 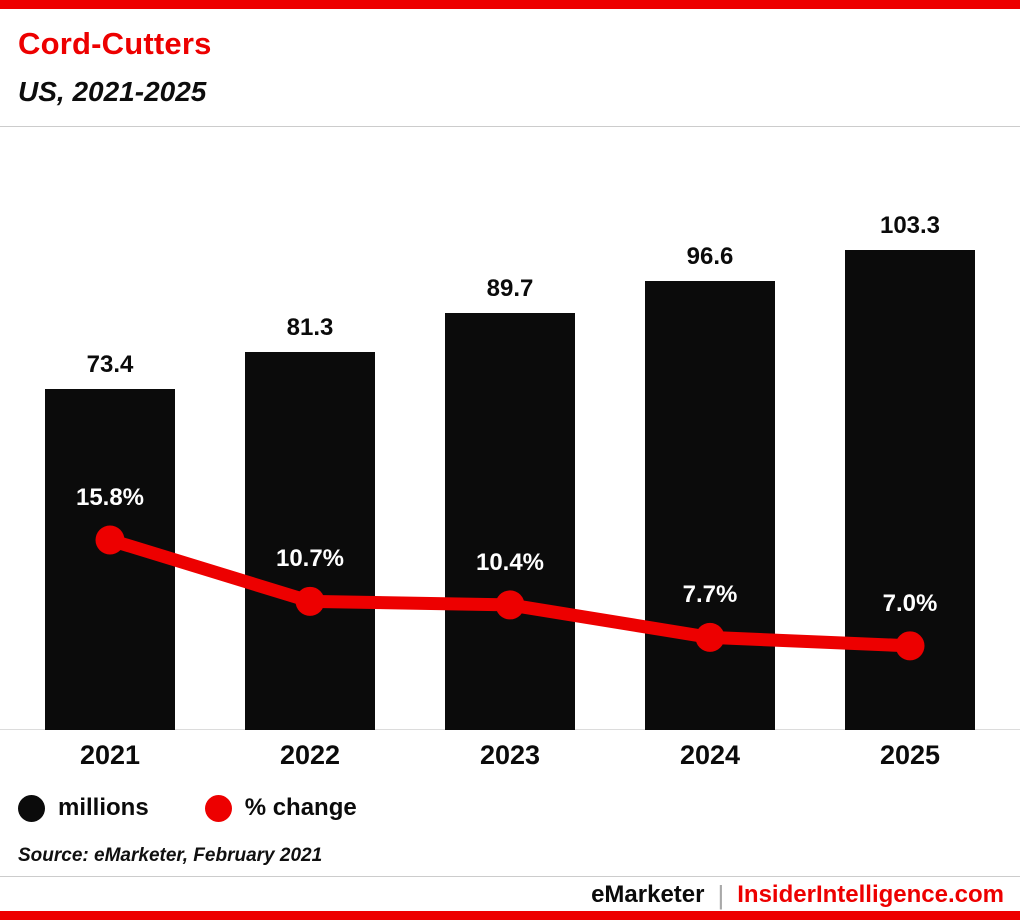 What do you see at coordinates (310, 601) in the screenshot?
I see `pct-change-point-2022` at bounding box center [310, 601].